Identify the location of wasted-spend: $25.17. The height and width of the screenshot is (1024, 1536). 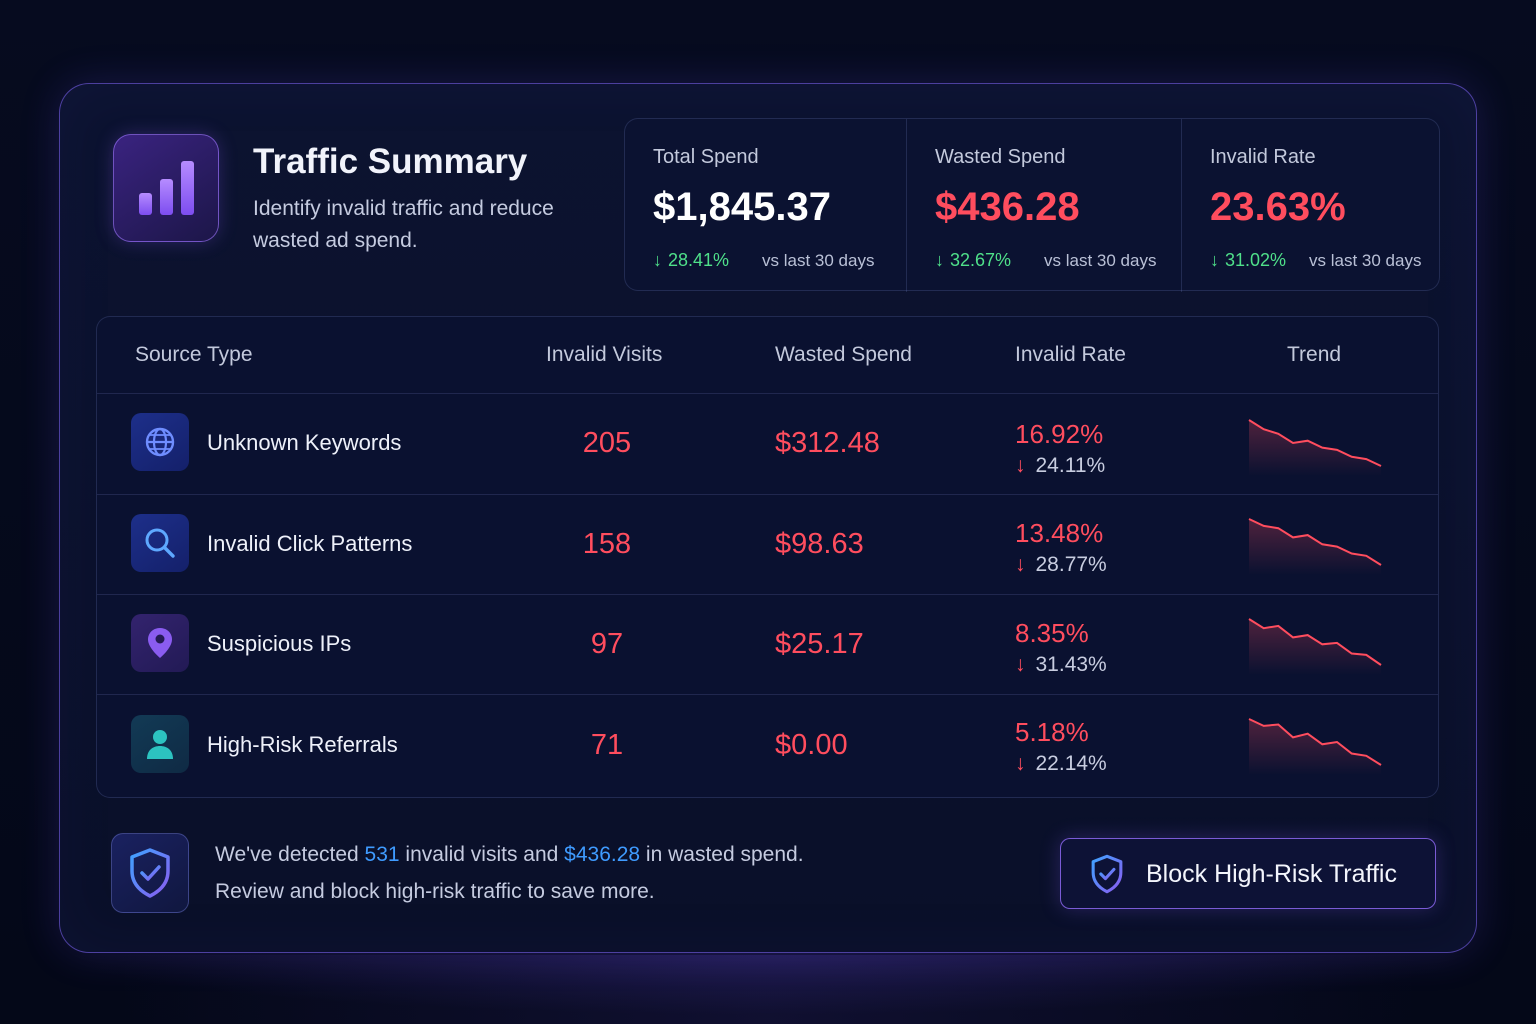
(819, 644).